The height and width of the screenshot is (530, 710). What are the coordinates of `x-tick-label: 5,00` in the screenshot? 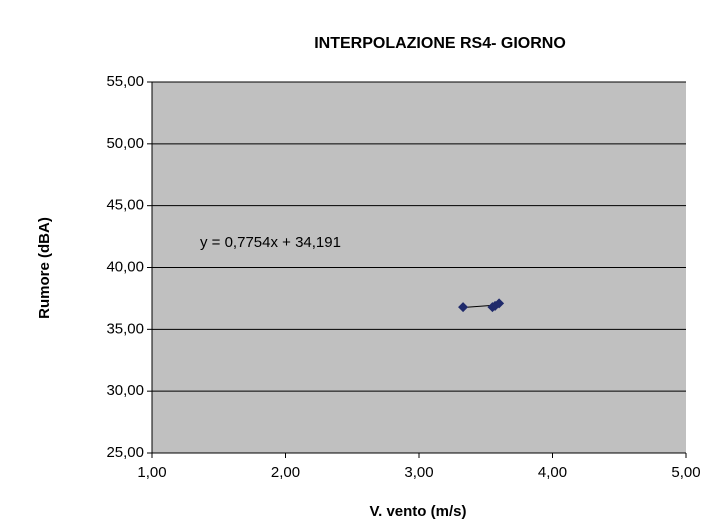 It's located at (685, 472).